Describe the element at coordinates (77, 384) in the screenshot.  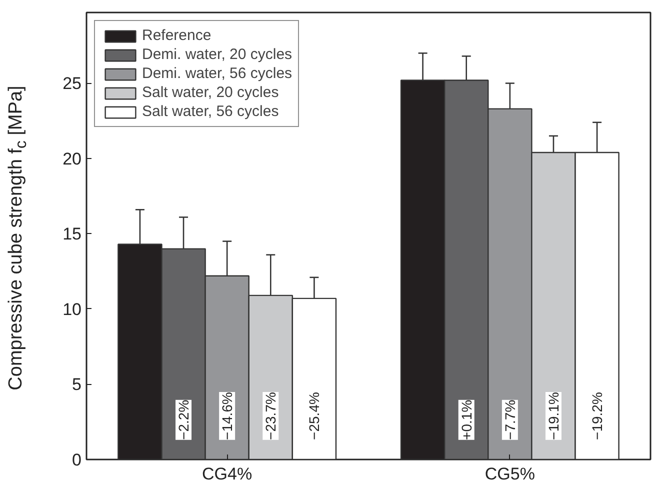
I see `y-tick-label: 5` at that location.